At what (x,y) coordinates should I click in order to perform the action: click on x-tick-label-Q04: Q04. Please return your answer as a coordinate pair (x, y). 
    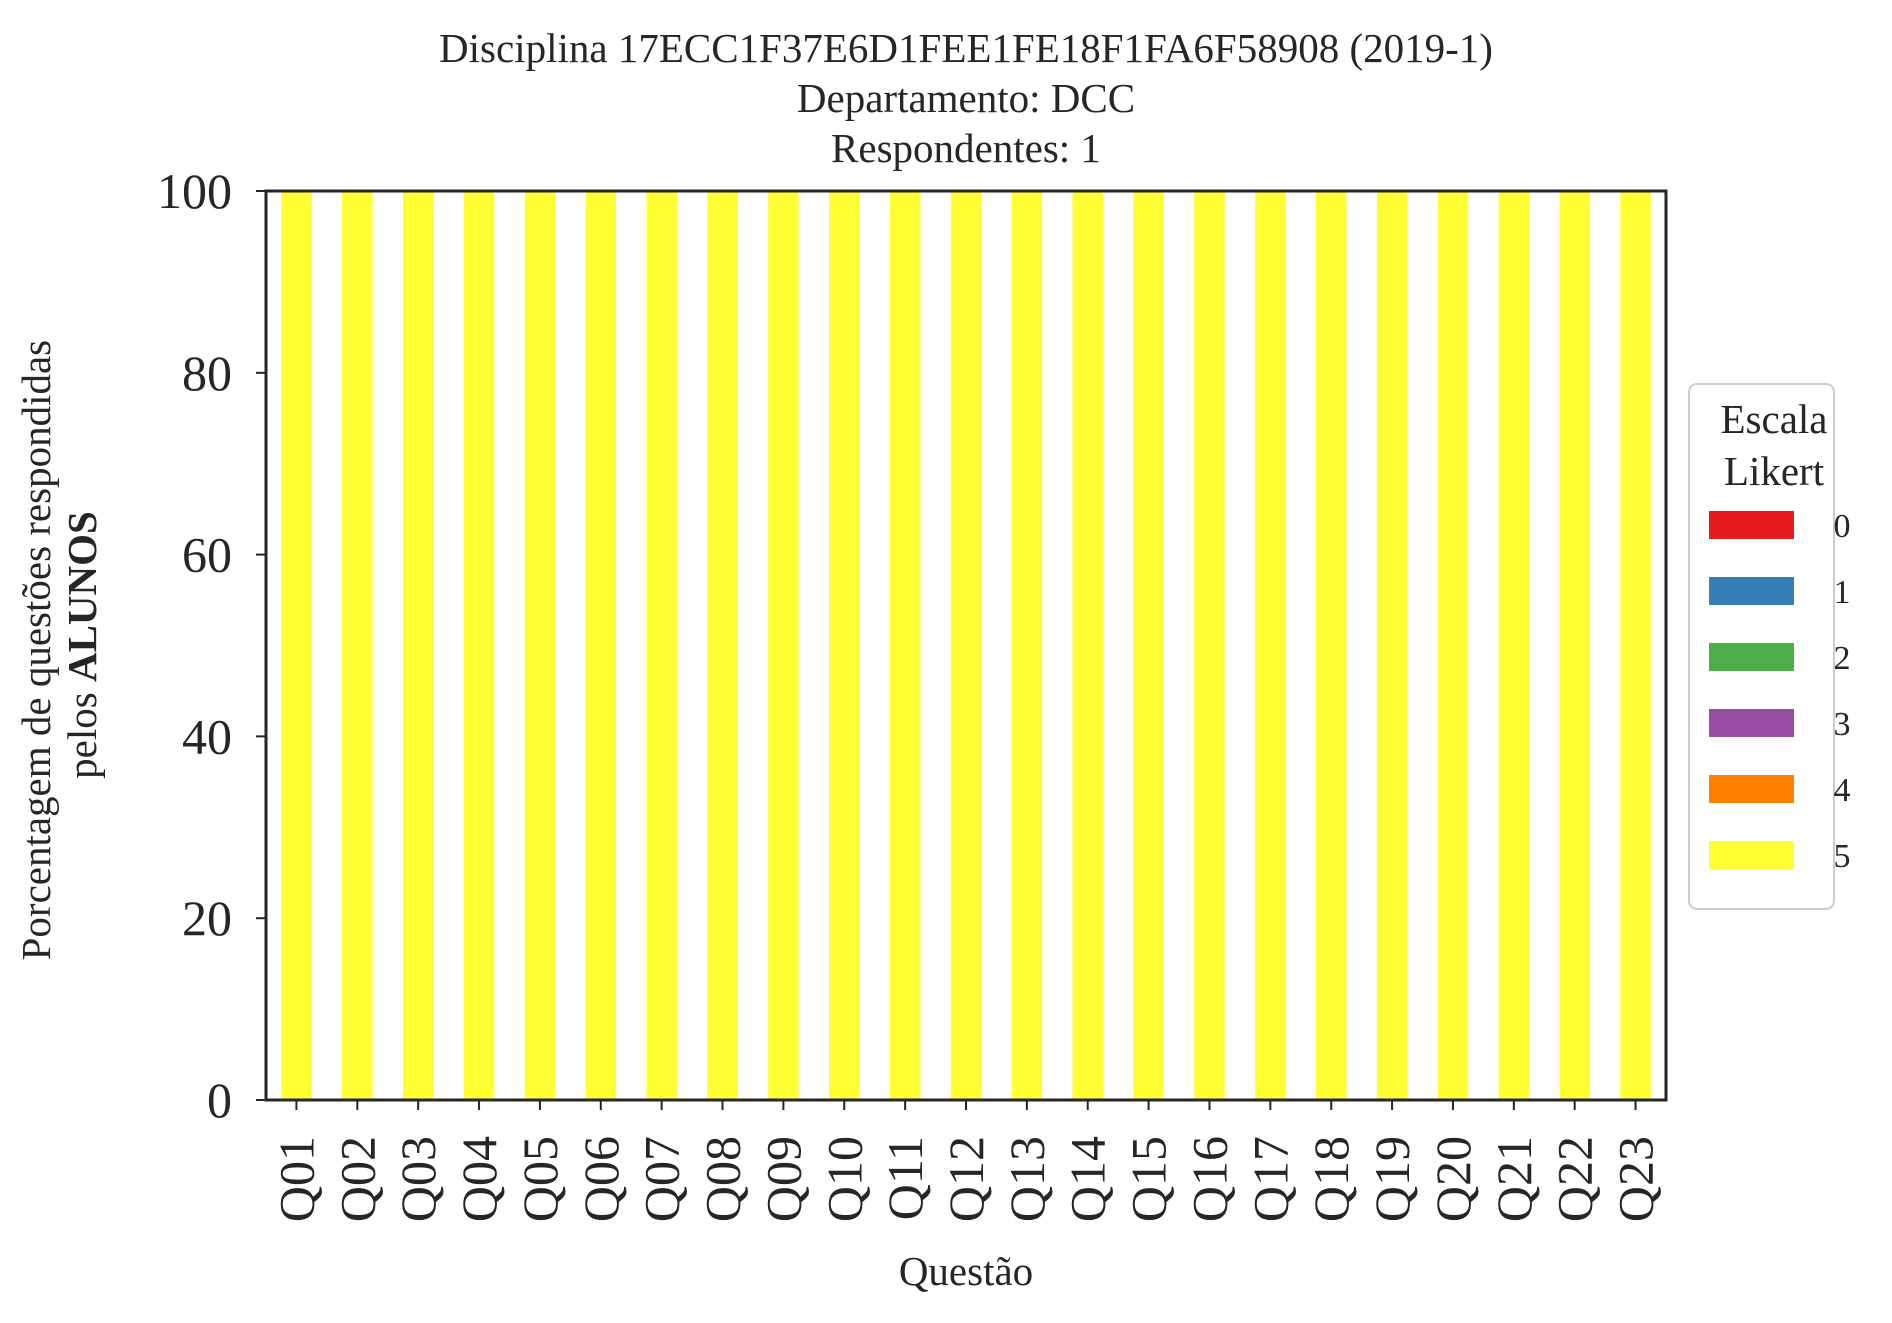
    Looking at the image, I should click on (479, 1179).